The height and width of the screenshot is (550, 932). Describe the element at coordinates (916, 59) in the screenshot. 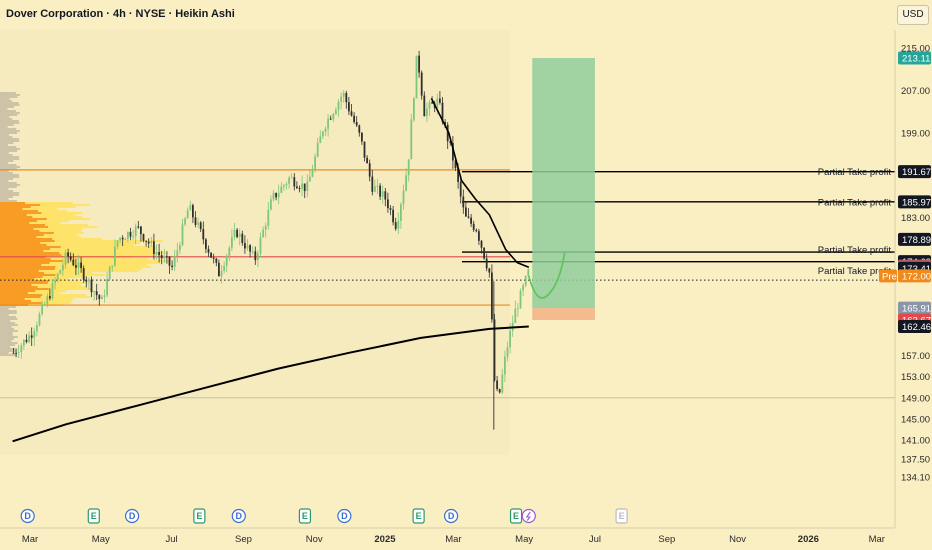

I see `price-tag-value: 213.11` at that location.